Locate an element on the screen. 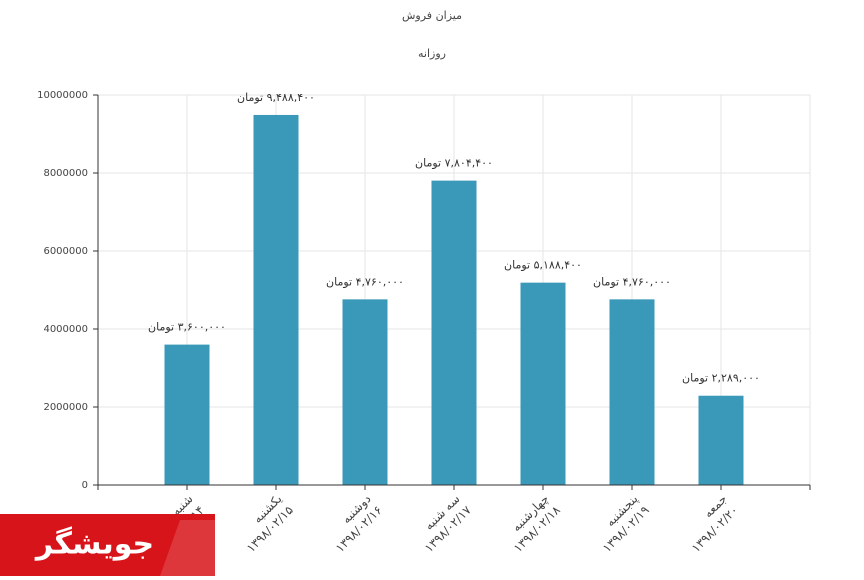  logo-background is located at coordinates (107, 545).